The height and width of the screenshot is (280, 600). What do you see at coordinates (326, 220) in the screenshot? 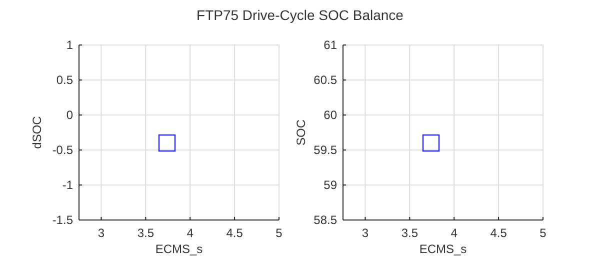
I see `y-tick-label: 58.5` at bounding box center [326, 220].